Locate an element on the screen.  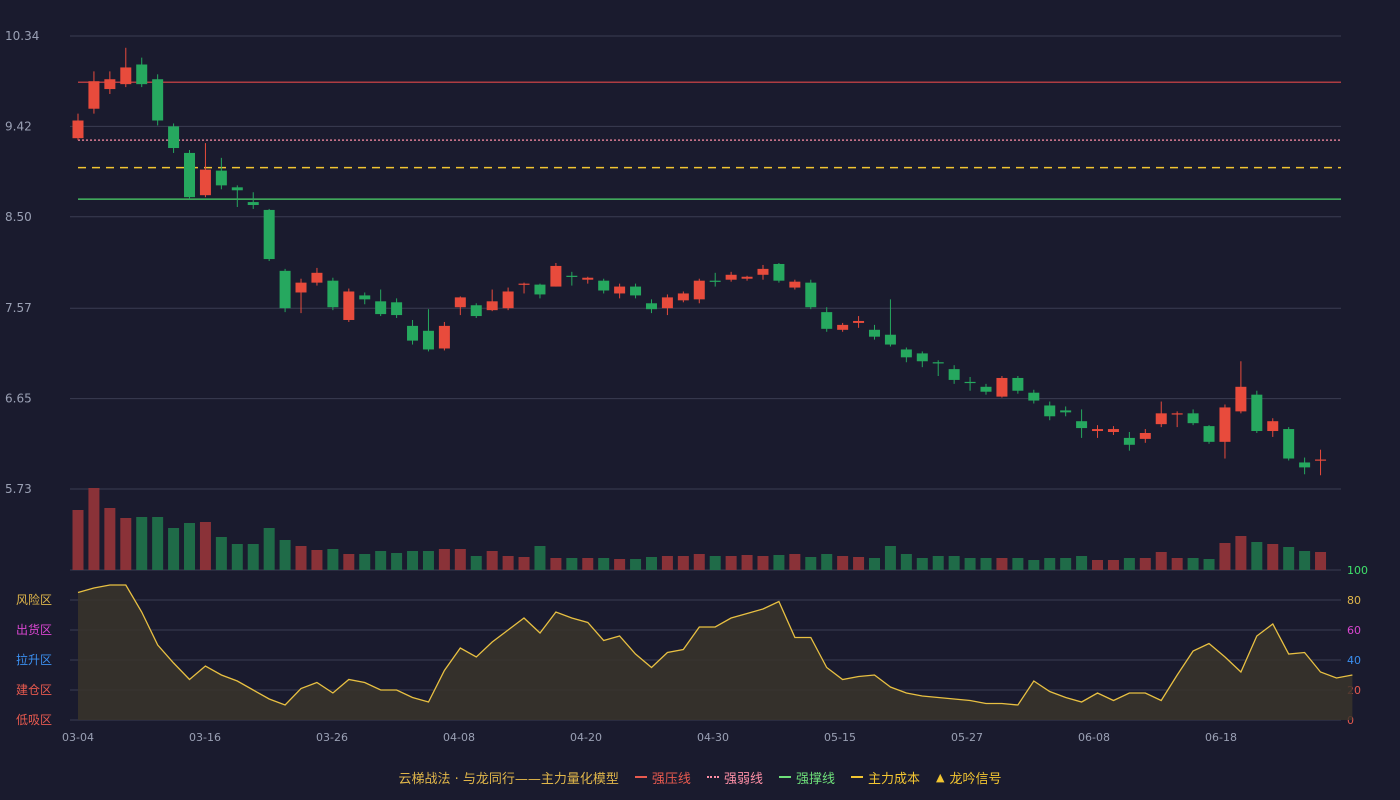
x-tick-label: 05-15 is located at coordinates (840, 737).